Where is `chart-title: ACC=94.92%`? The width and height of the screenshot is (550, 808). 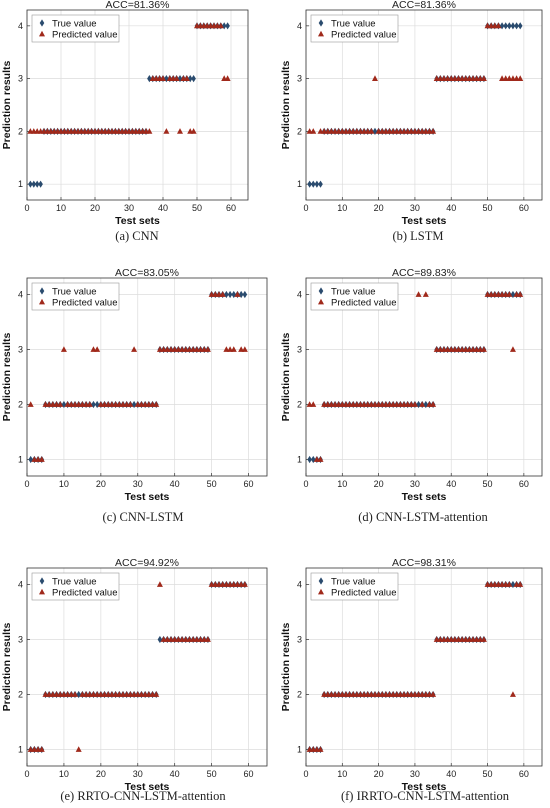
chart-title: ACC=94.92% is located at coordinates (147, 563).